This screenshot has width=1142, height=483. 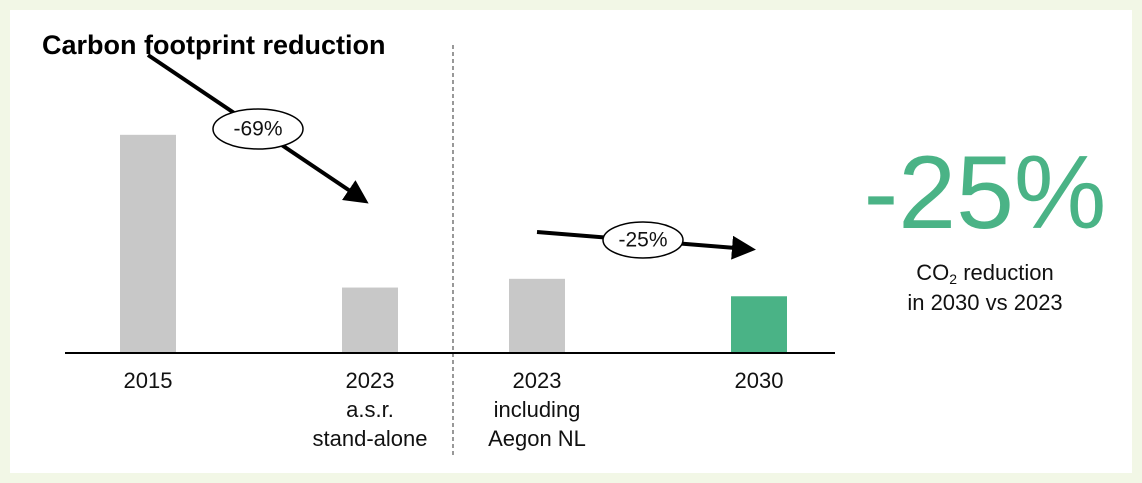 What do you see at coordinates (214, 45) in the screenshot?
I see `chart-title: Carbon footprint reduction` at bounding box center [214, 45].